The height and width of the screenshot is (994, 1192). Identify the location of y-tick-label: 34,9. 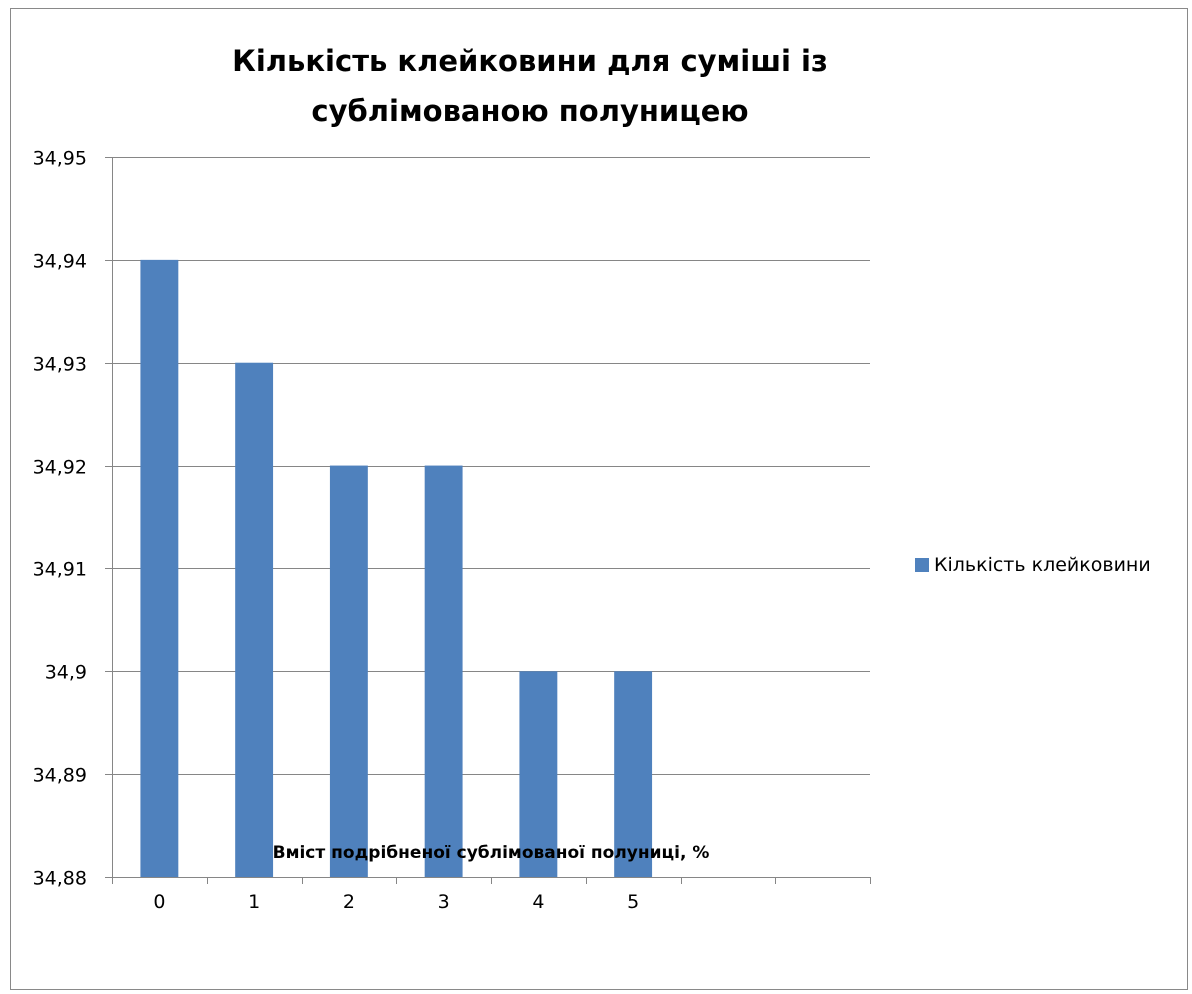
(66, 673).